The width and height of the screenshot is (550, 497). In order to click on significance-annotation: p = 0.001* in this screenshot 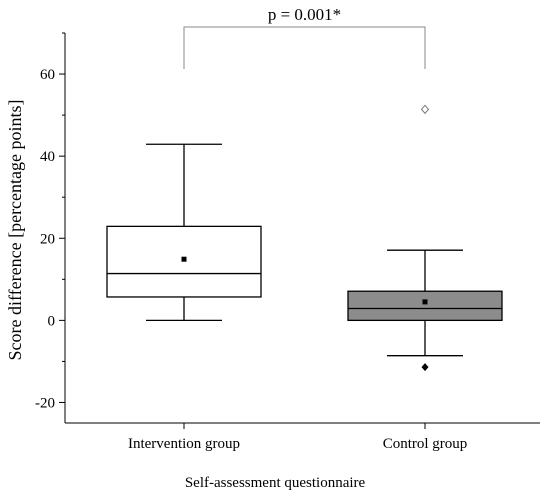, I will do `click(304, 14)`.